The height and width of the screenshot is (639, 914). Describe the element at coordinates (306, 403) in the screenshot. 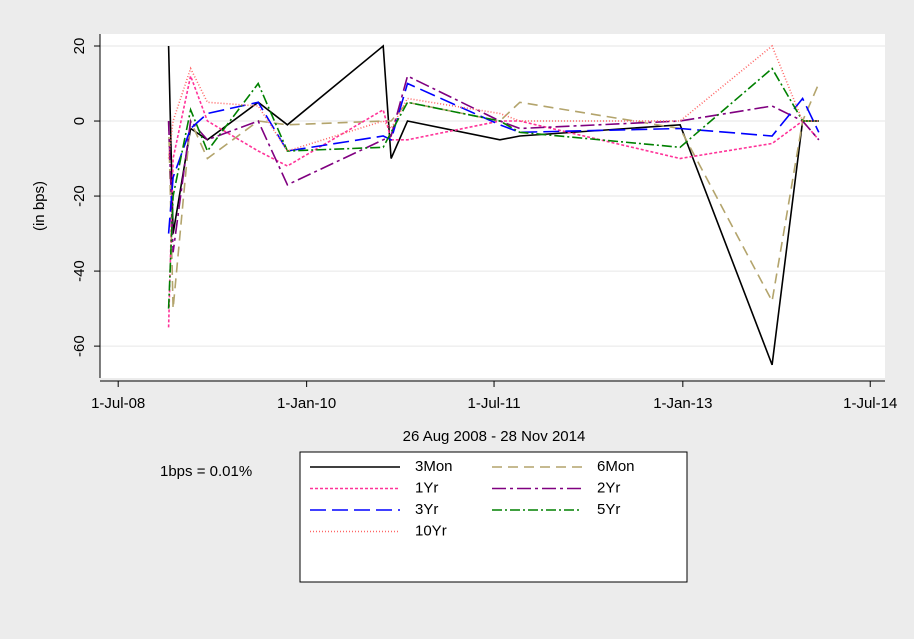

I see `x-tick-label: 1-Jan-10` at that location.